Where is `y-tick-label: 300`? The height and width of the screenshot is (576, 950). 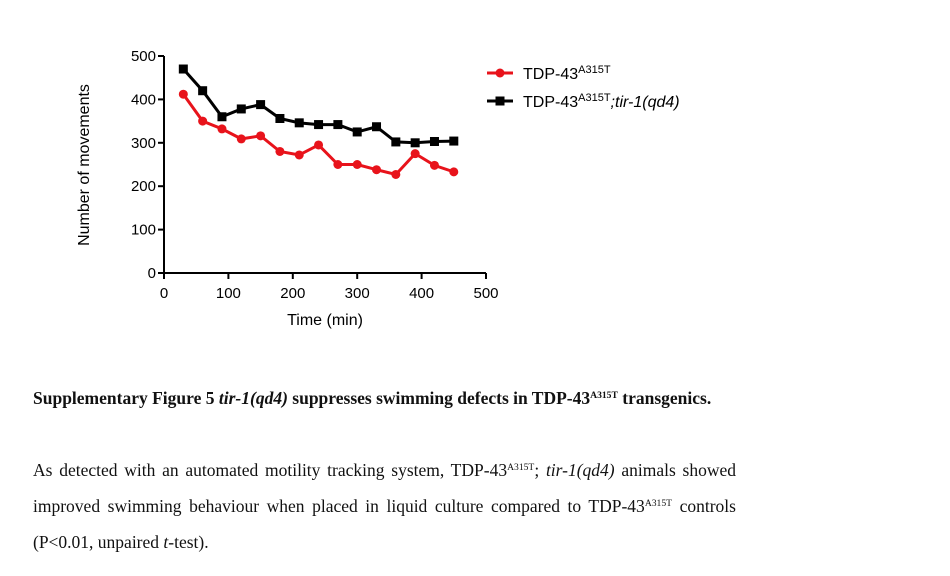 y-tick-label: 300 is located at coordinates (143, 143).